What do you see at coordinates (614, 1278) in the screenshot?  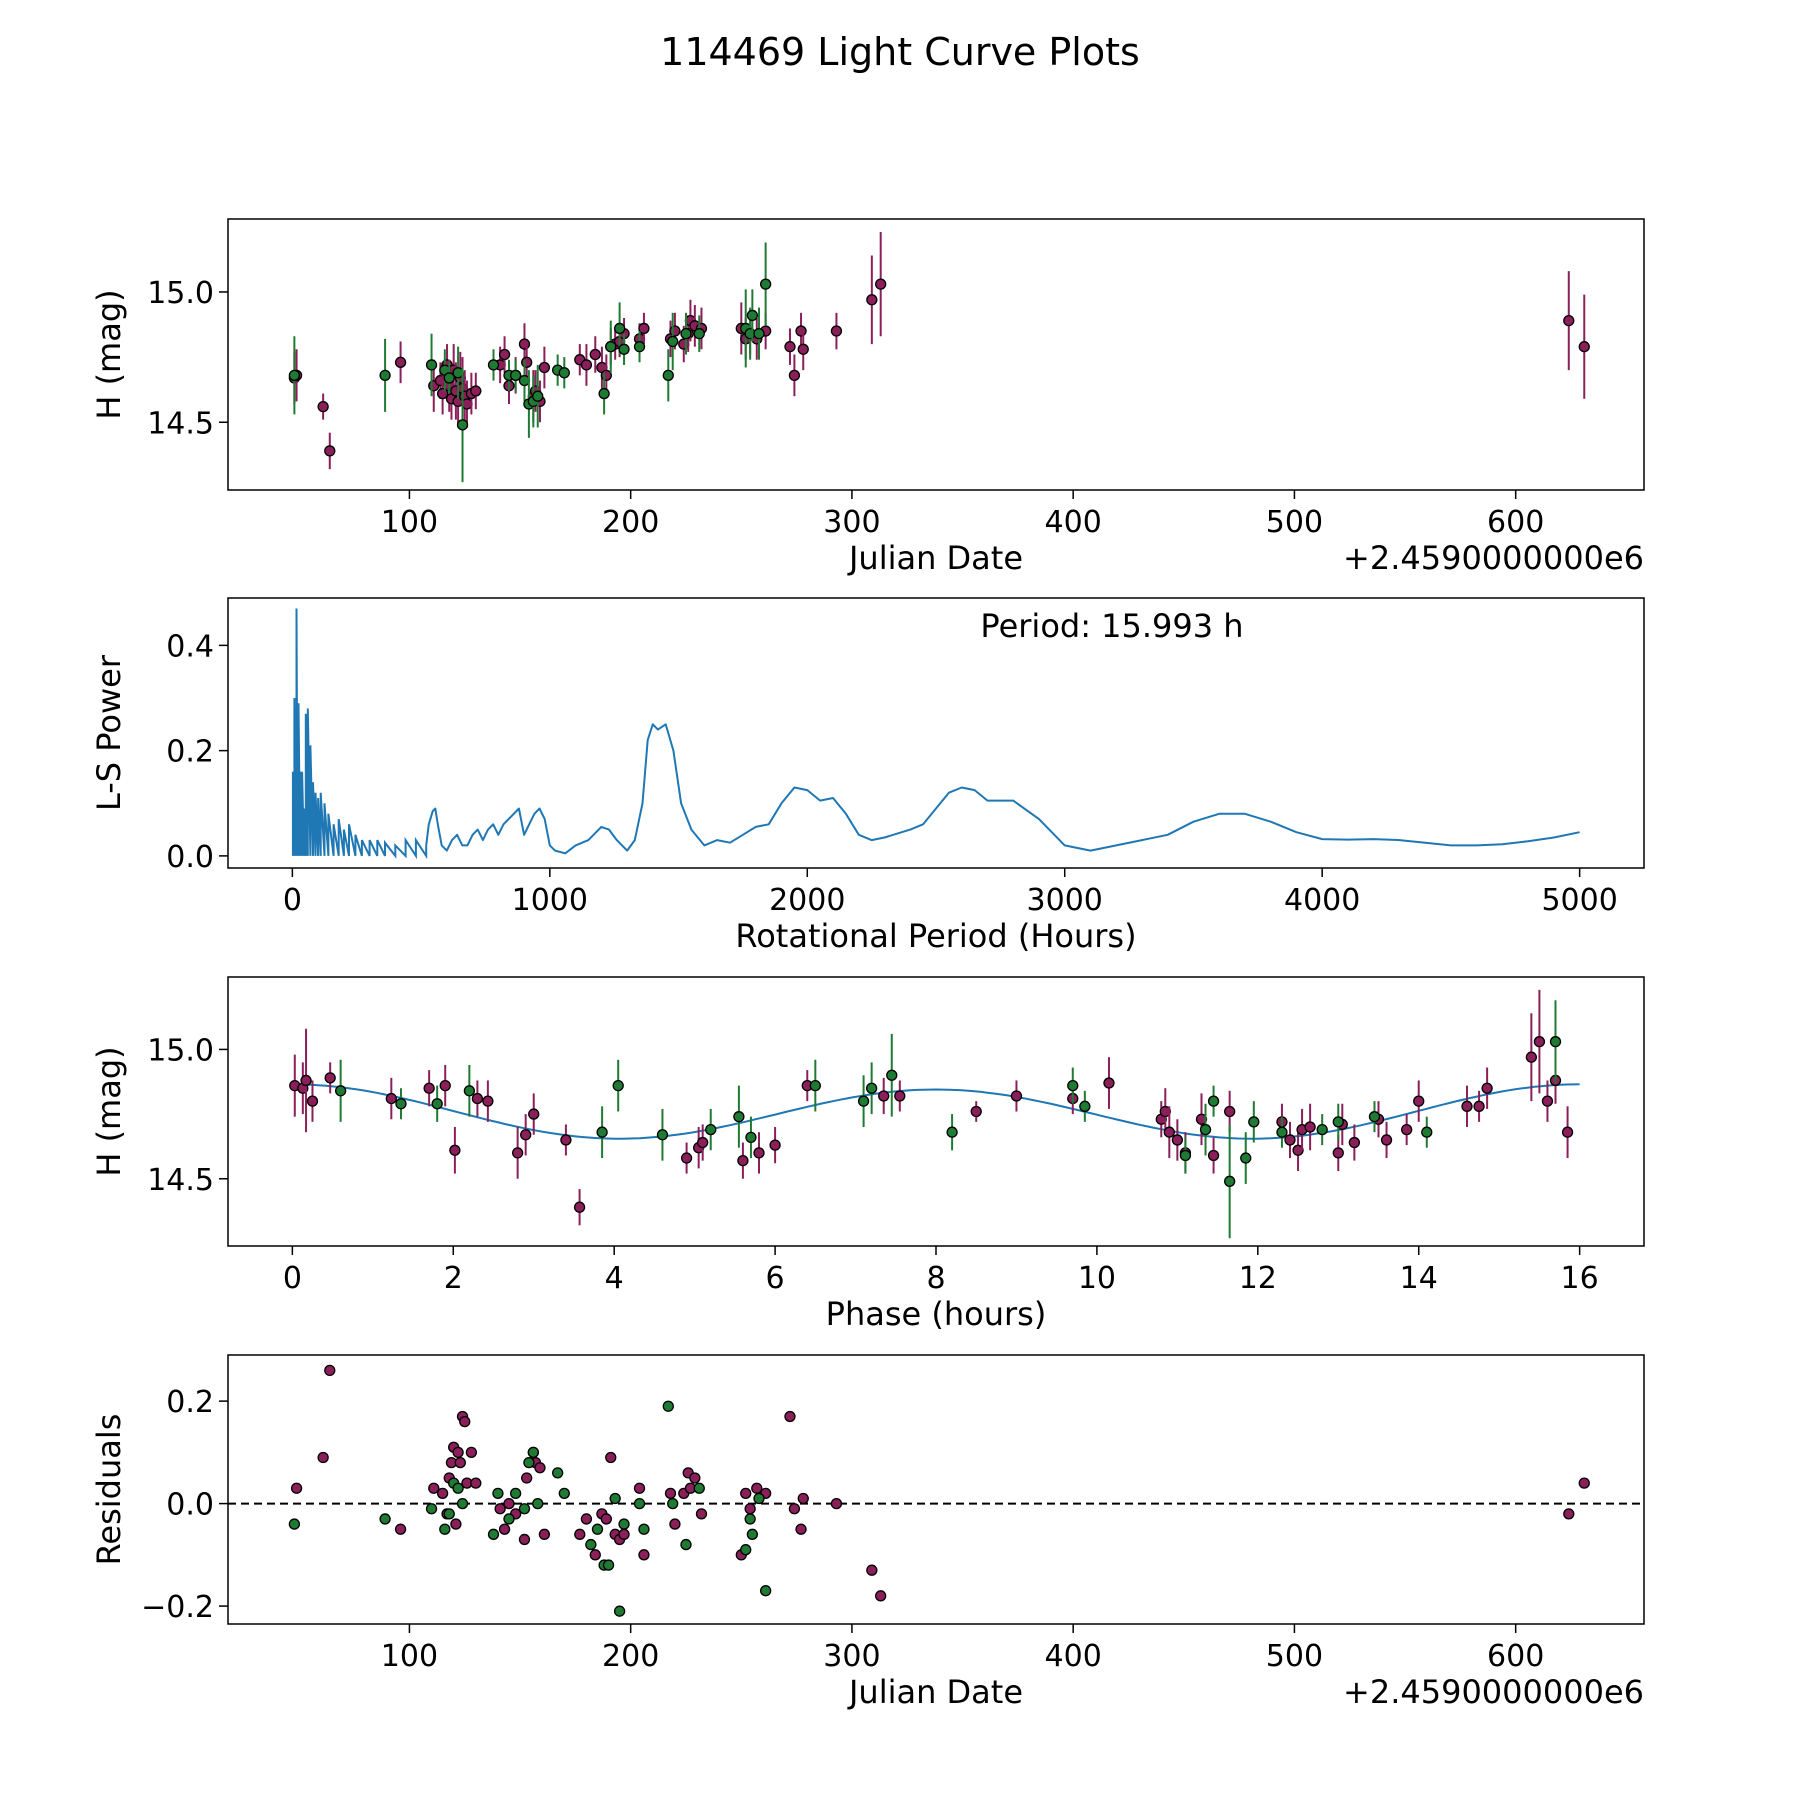 I see `x-tick-label: 4` at bounding box center [614, 1278].